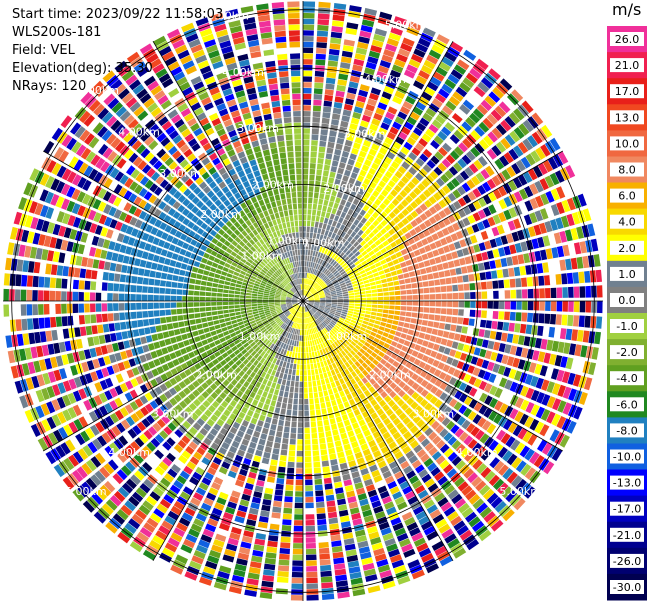 This screenshot has width=647, height=607. What do you see at coordinates (216, 375) in the screenshot?
I see `ring-label-2-5: 2.00km` at bounding box center [216, 375].